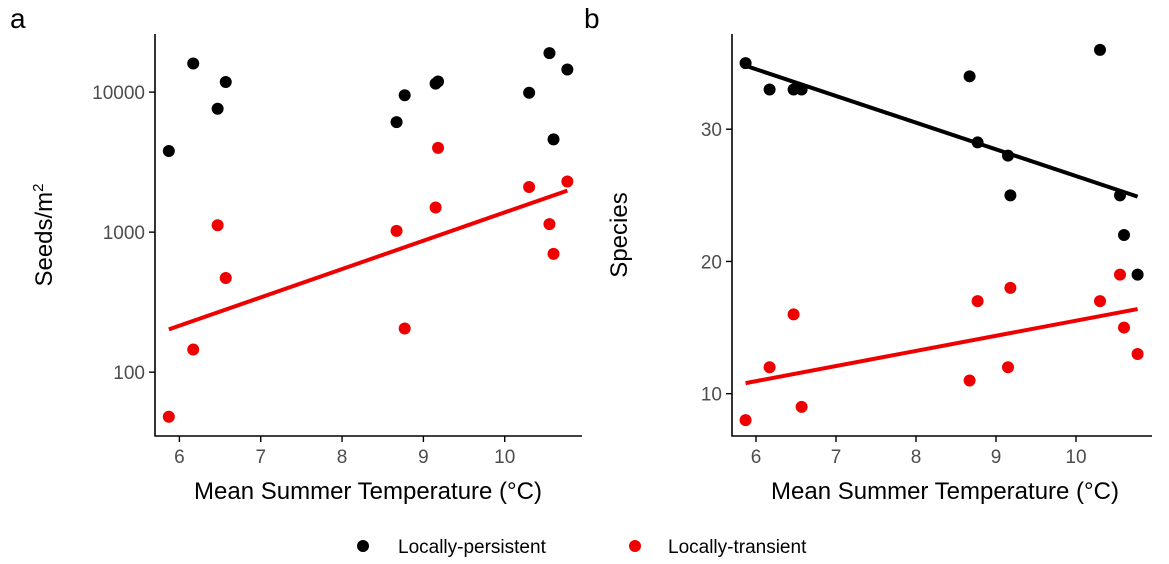  Describe the element at coordinates (737, 547) in the screenshot. I see `legend-label: Locally-transient` at that location.